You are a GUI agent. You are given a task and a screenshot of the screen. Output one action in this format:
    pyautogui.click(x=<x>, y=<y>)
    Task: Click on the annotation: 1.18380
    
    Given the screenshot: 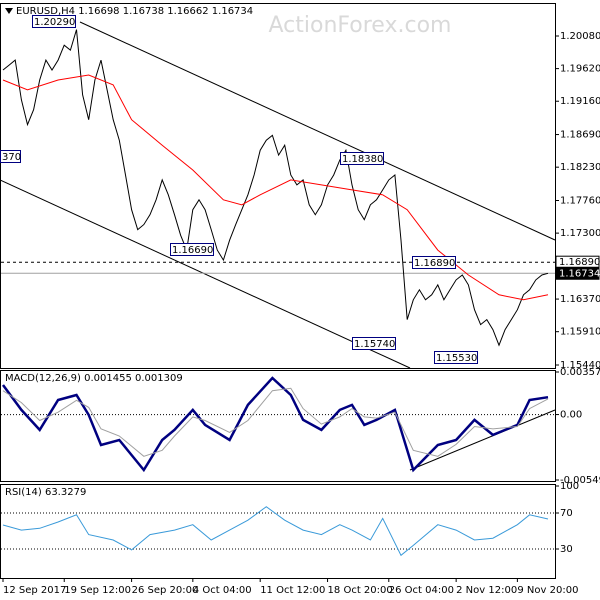 What is the action you would take?
    pyautogui.click(x=362, y=159)
    